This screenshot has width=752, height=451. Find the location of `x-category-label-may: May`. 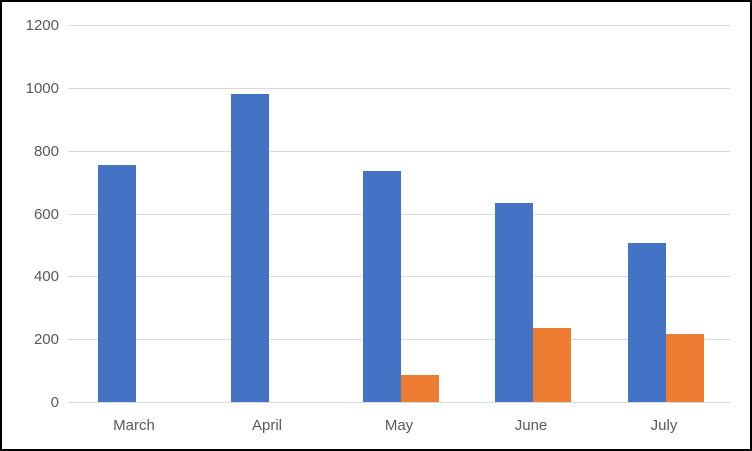

x-category-label-may: May is located at coordinates (399, 425).